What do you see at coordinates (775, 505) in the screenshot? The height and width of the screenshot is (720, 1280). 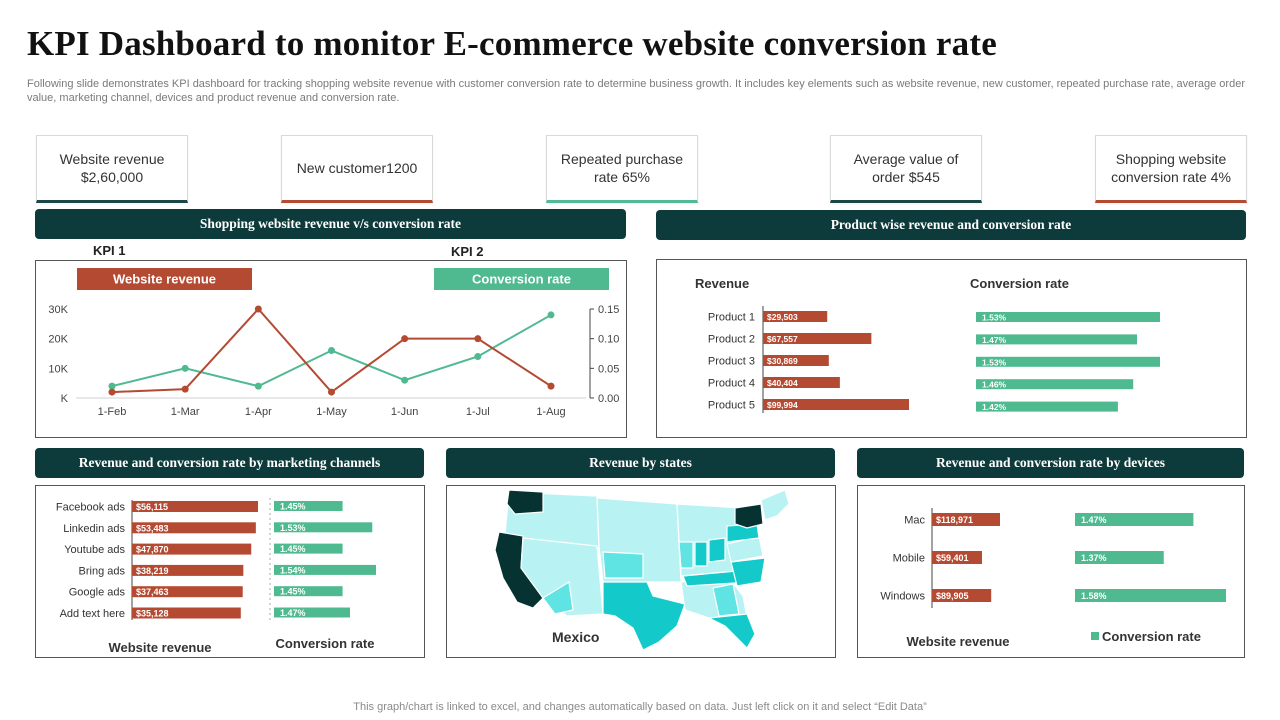 I see `map-region-new-england` at bounding box center [775, 505].